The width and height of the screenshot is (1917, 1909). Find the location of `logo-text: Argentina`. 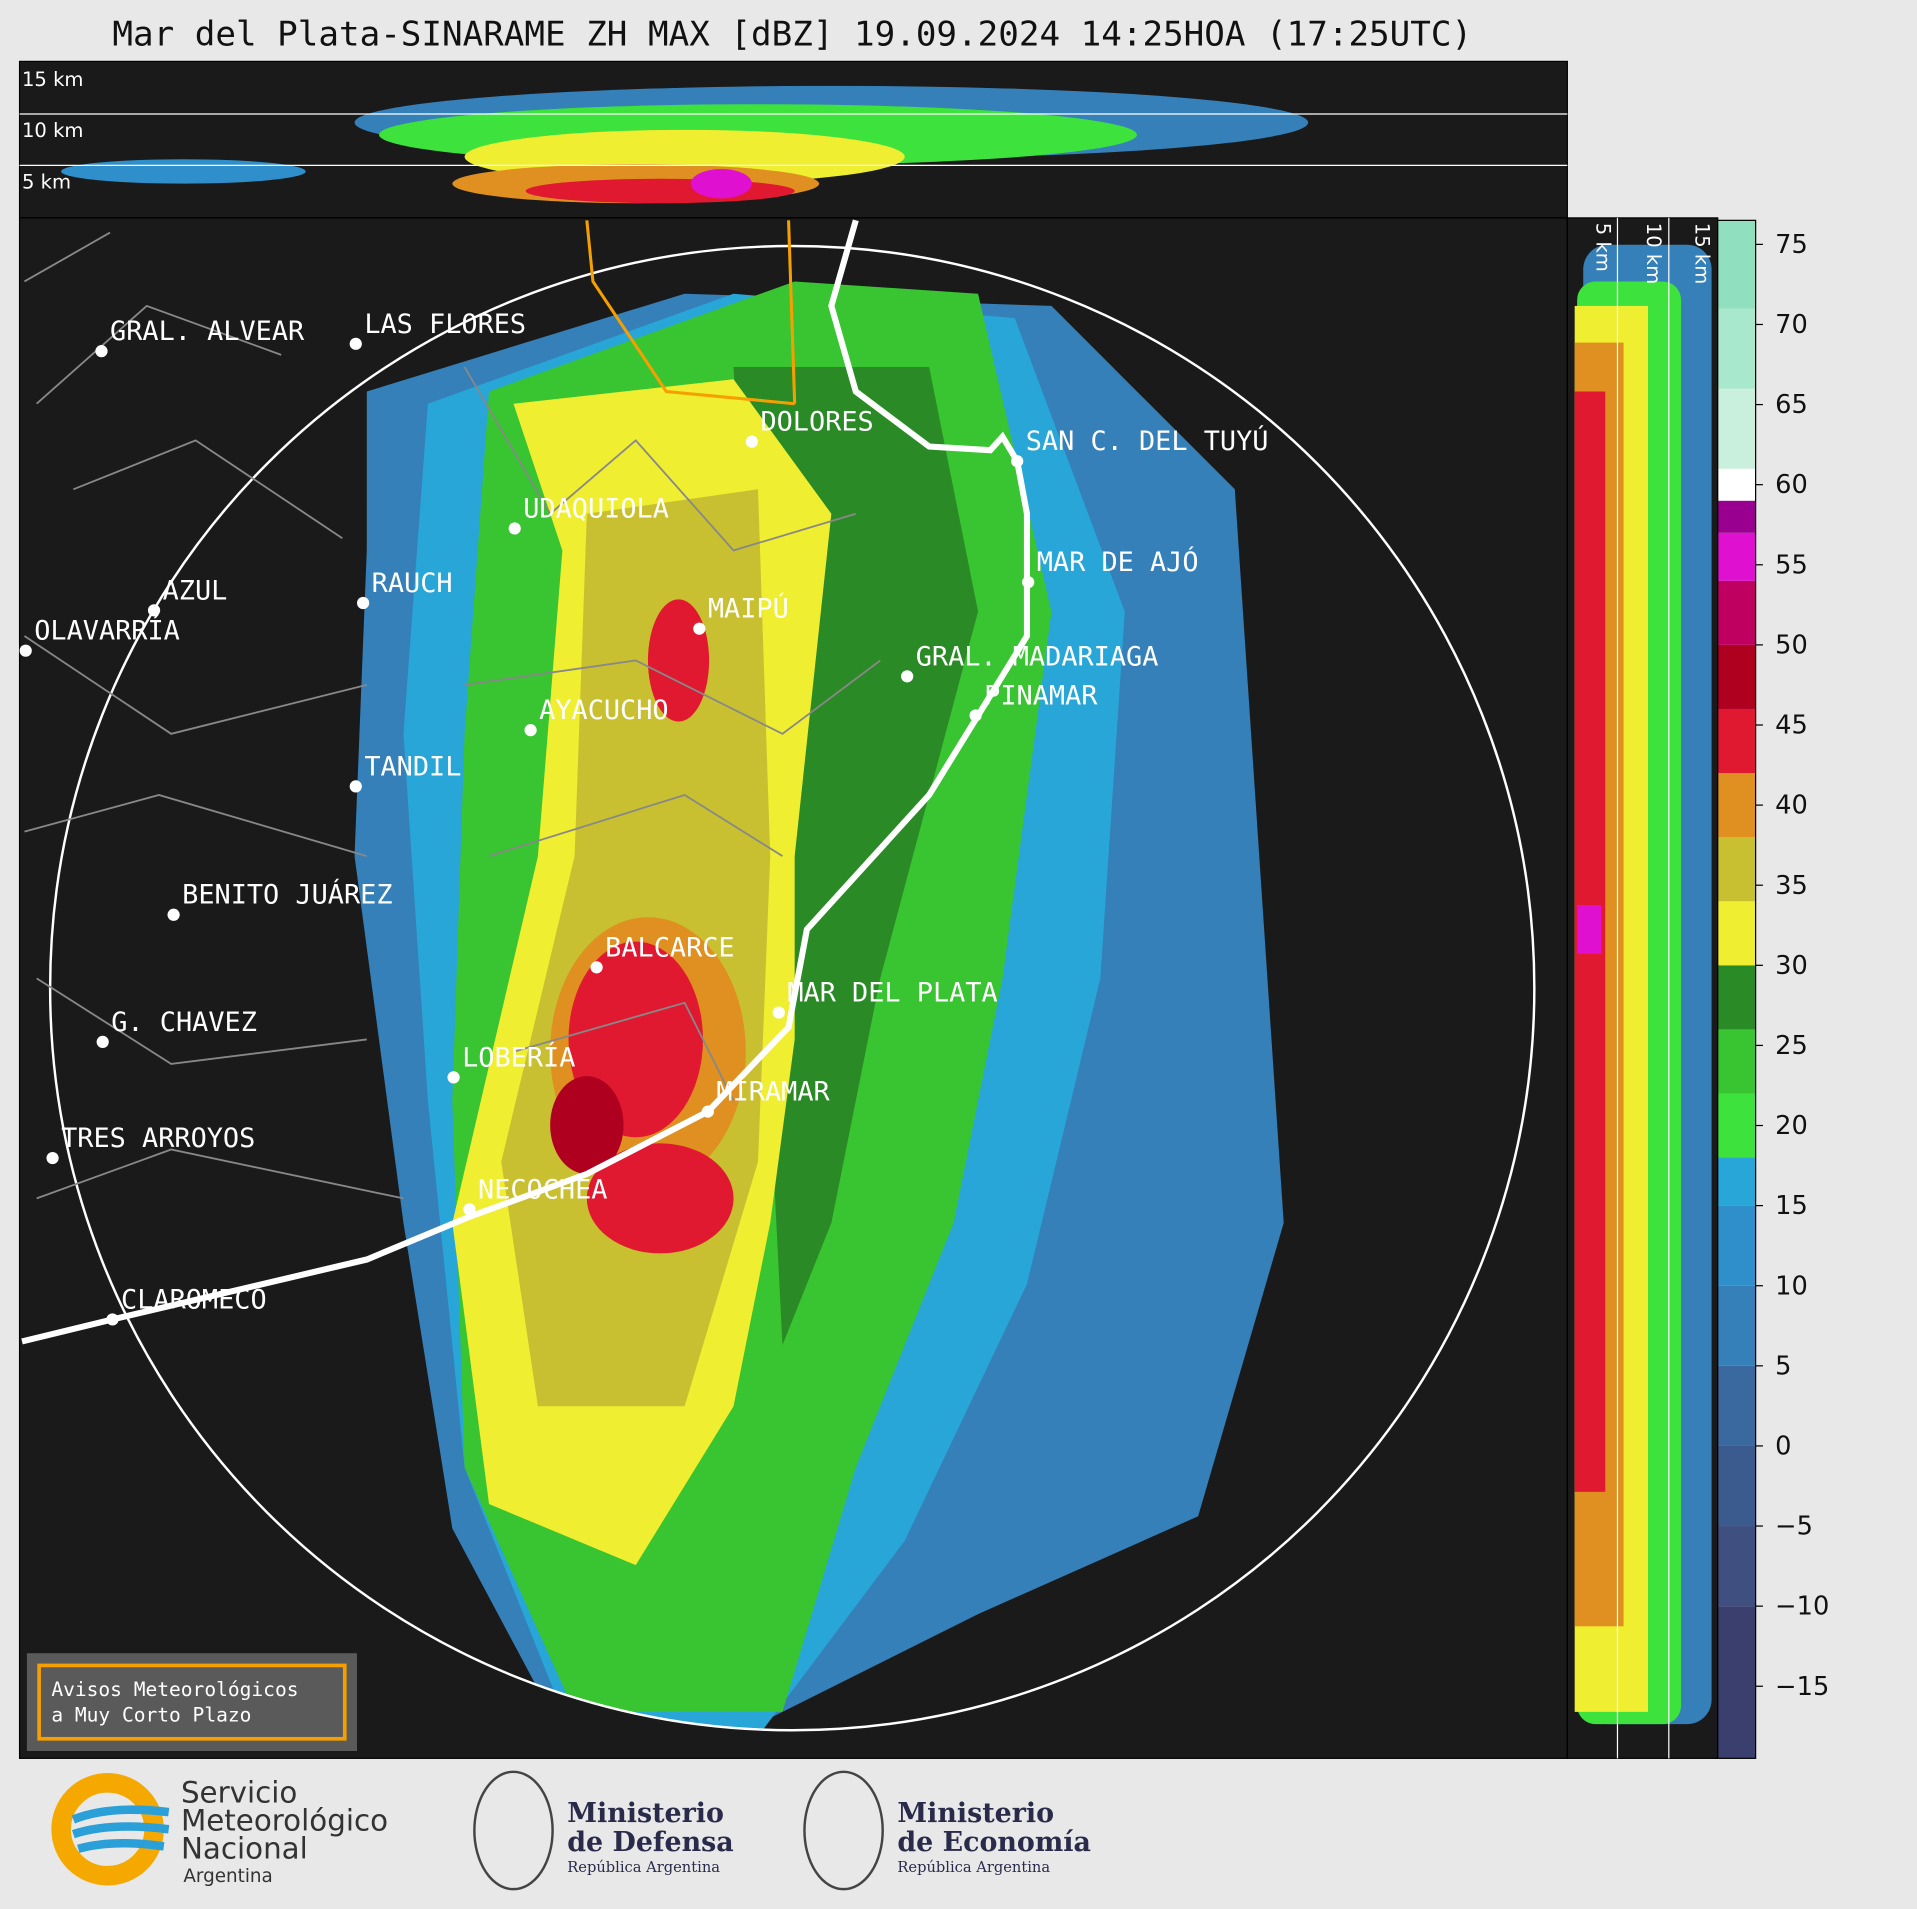

logo-text: Argentina is located at coordinates (227, 1876).